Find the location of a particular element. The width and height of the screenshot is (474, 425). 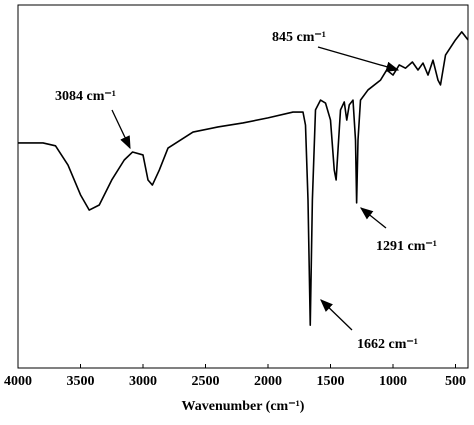

x-tick-label: 2000 is located at coordinates (268, 381).